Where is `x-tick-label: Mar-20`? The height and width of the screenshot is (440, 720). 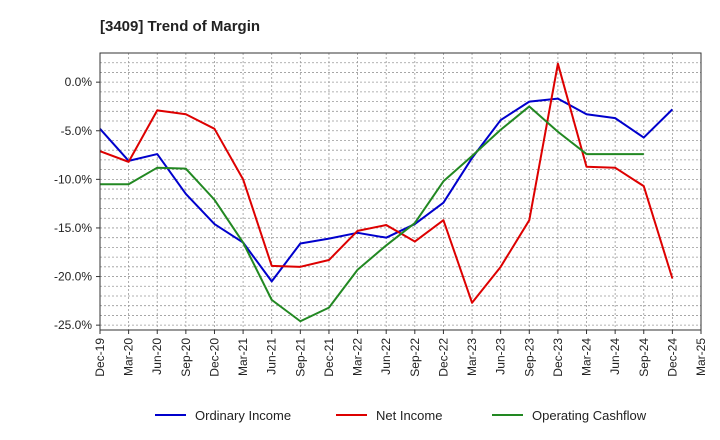
x-tick-label: Mar-20 is located at coordinates (129, 357).